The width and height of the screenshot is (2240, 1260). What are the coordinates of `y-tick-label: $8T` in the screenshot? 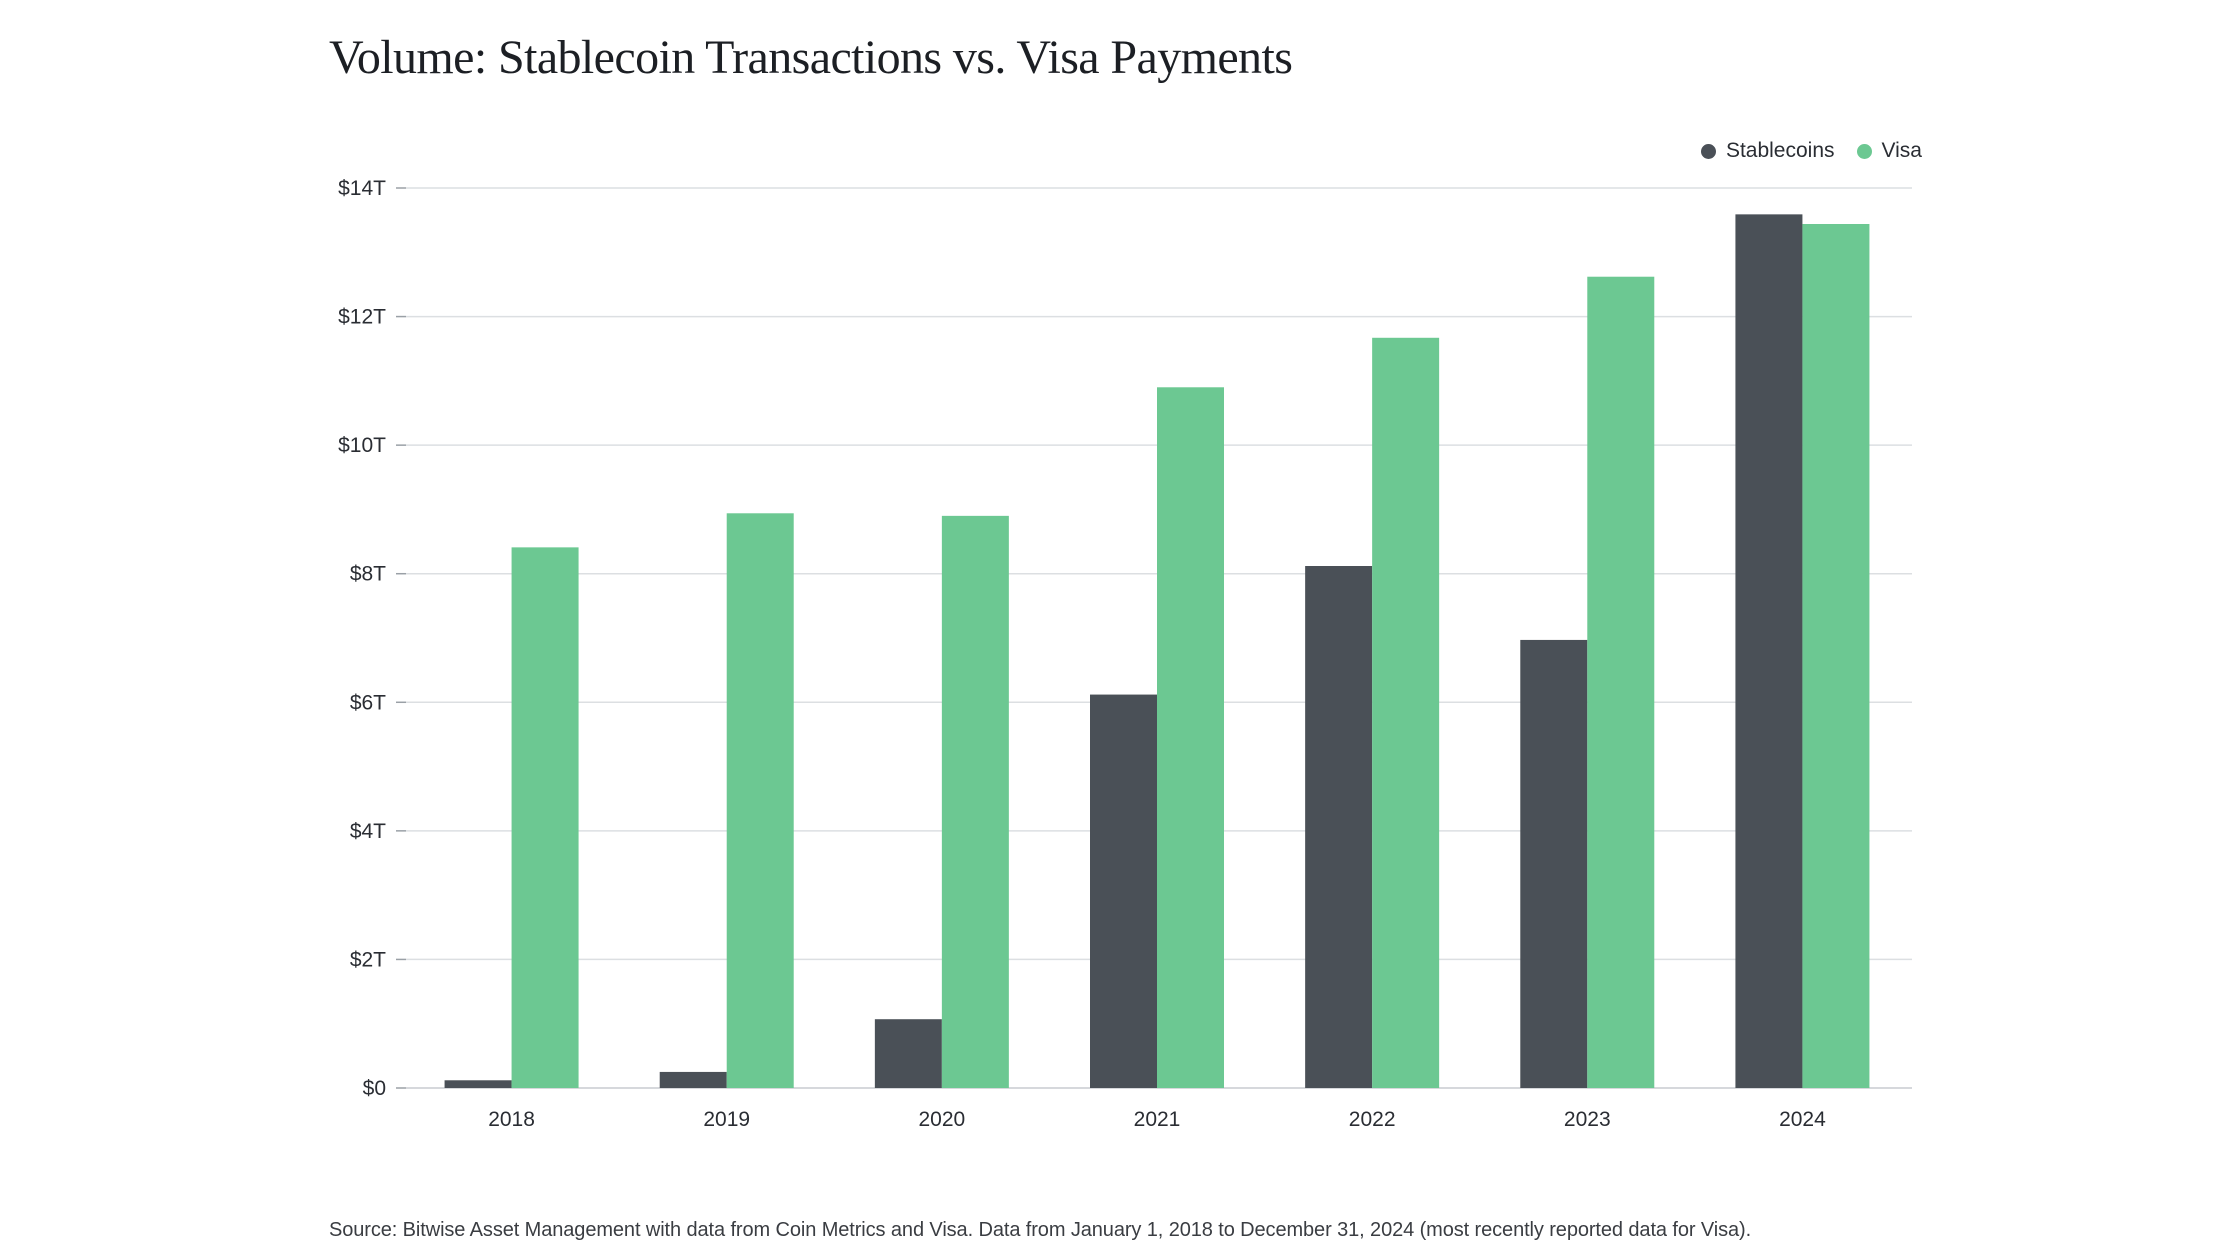 It's located at (368, 574).